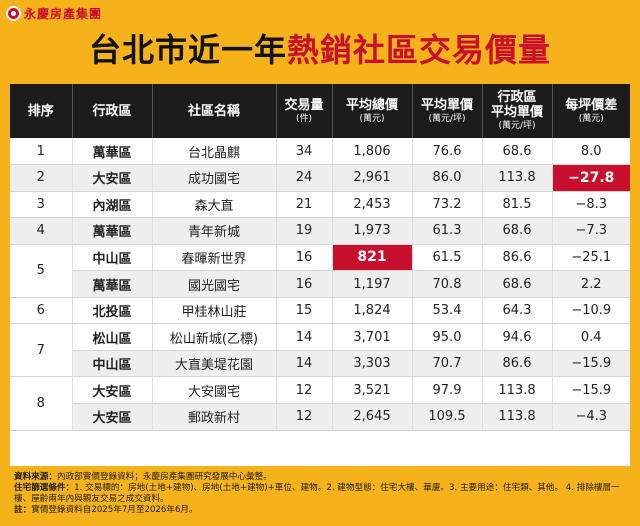 The height and width of the screenshot is (526, 640). What do you see at coordinates (41, 271) in the screenshot?
I see `rank-cell: 5` at bounding box center [41, 271].